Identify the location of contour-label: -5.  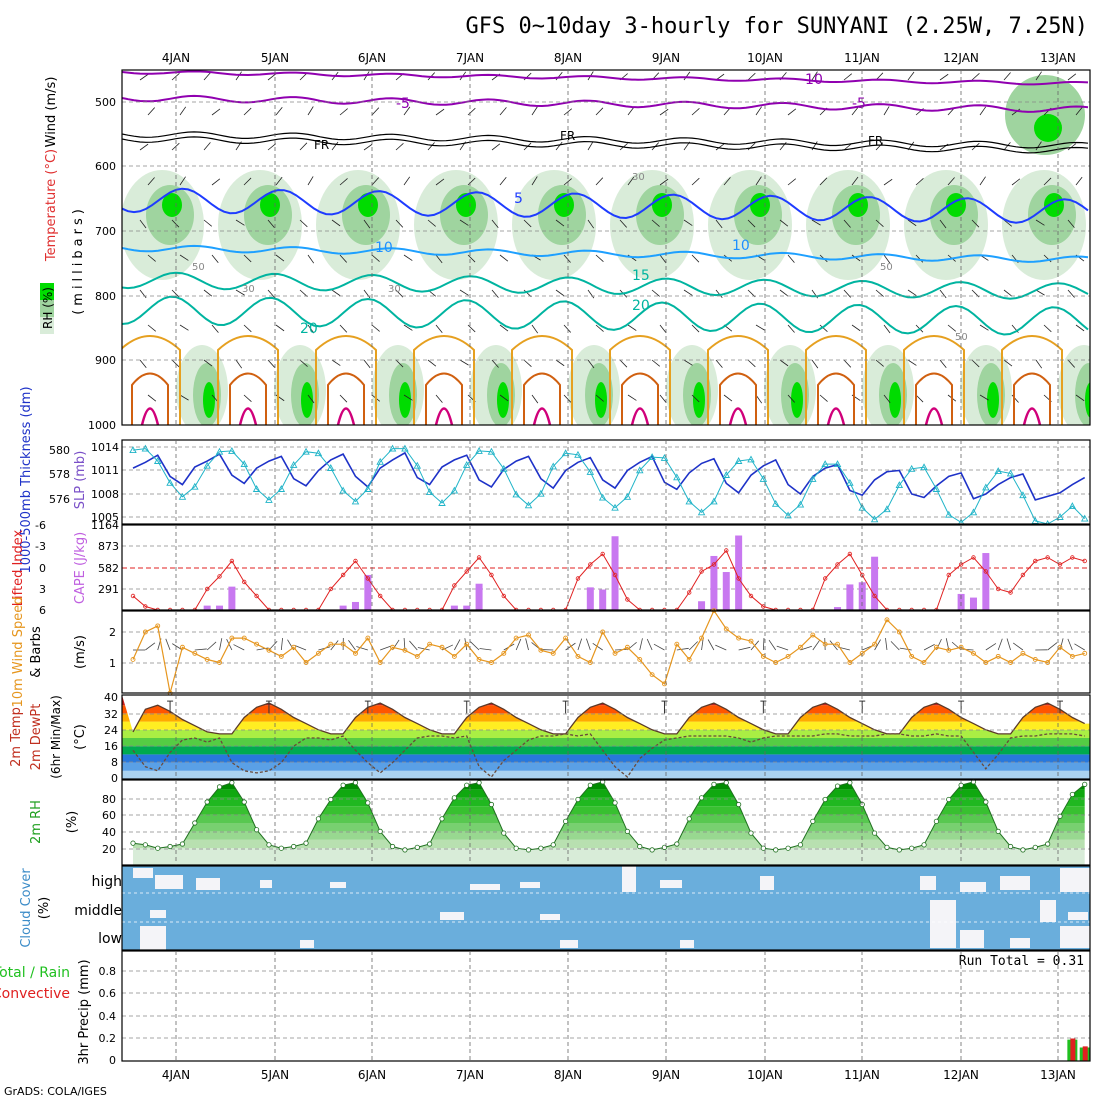
(403, 104).